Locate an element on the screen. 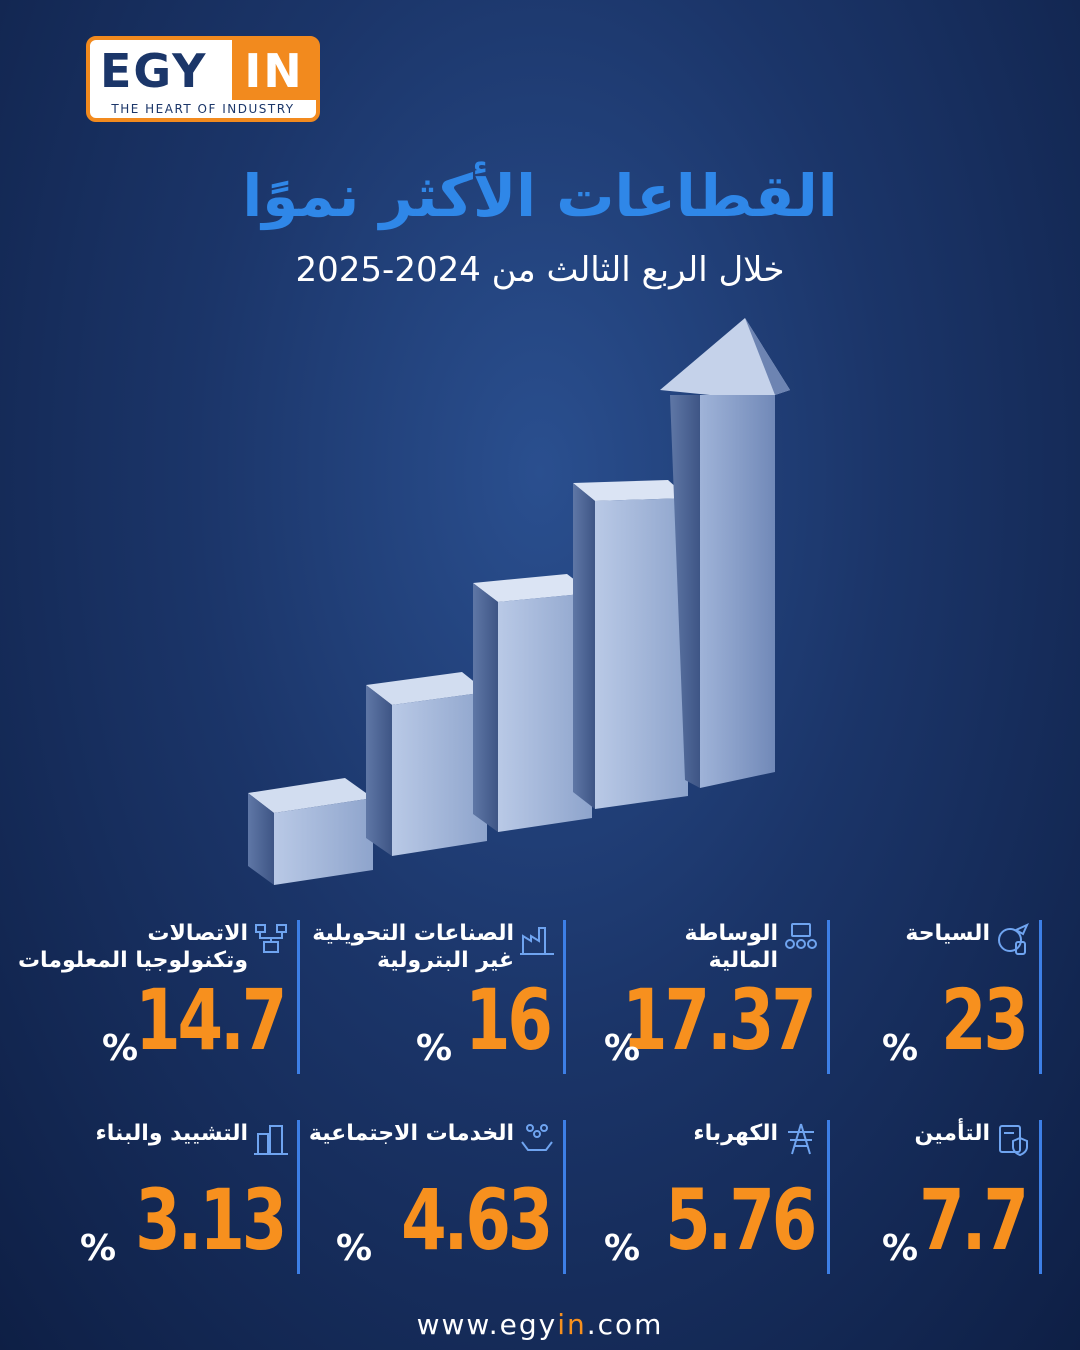  stat-ict: الاتصالات وتكنولوجيا المعلومات 14.7 % is located at coordinates (150, 998).